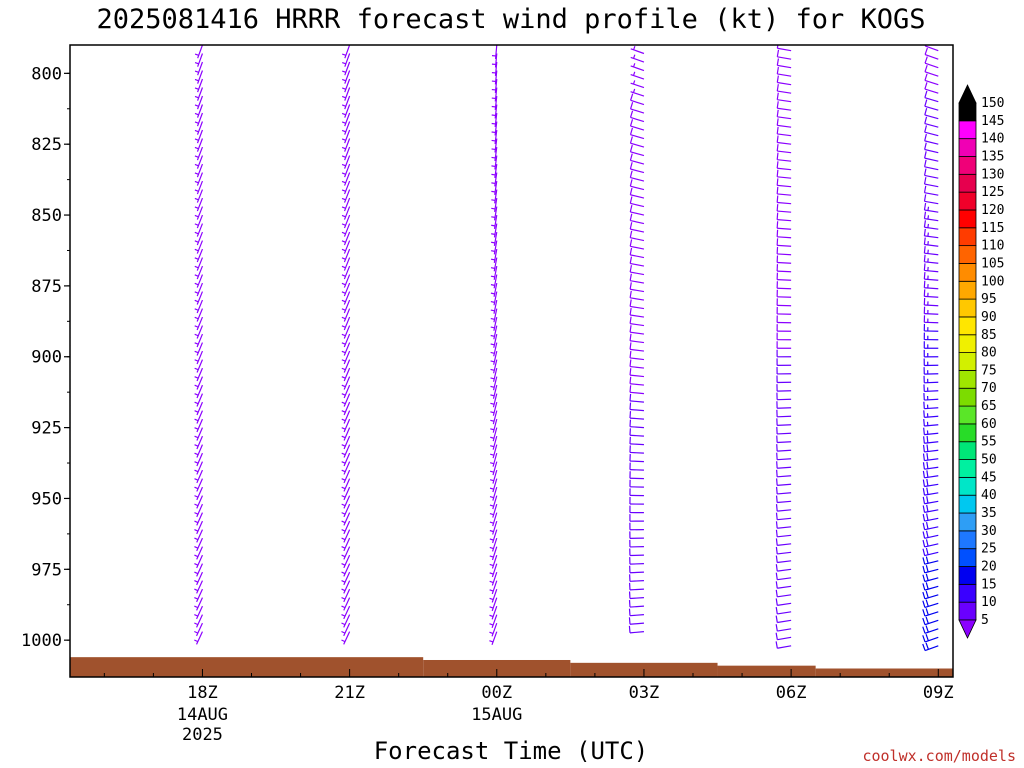  What do you see at coordinates (202, 693) in the screenshot?
I see `x-tick-label: 18Z` at bounding box center [202, 693].